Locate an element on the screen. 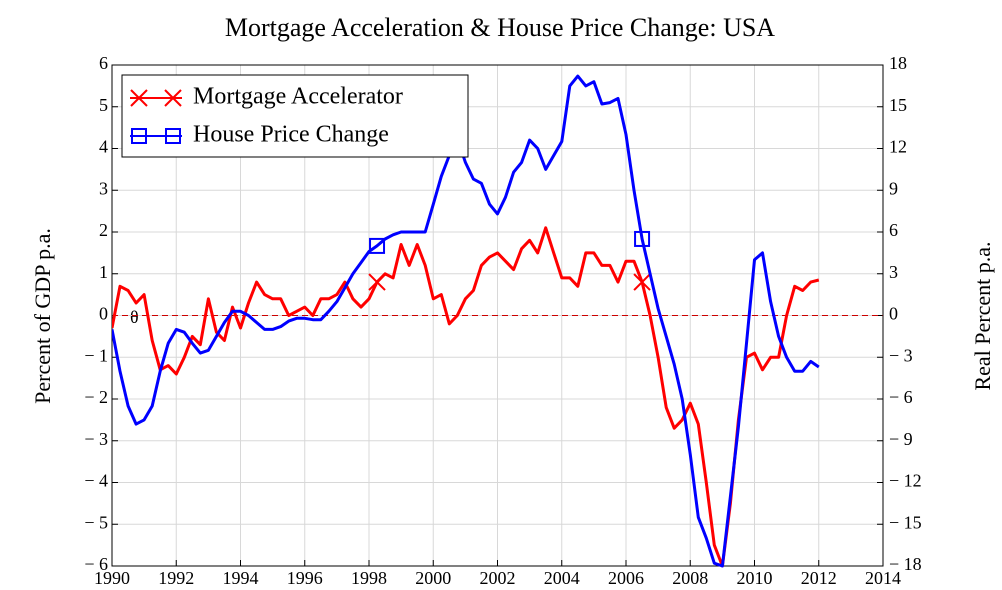  x-tick-label: 2010 is located at coordinates (755, 578).